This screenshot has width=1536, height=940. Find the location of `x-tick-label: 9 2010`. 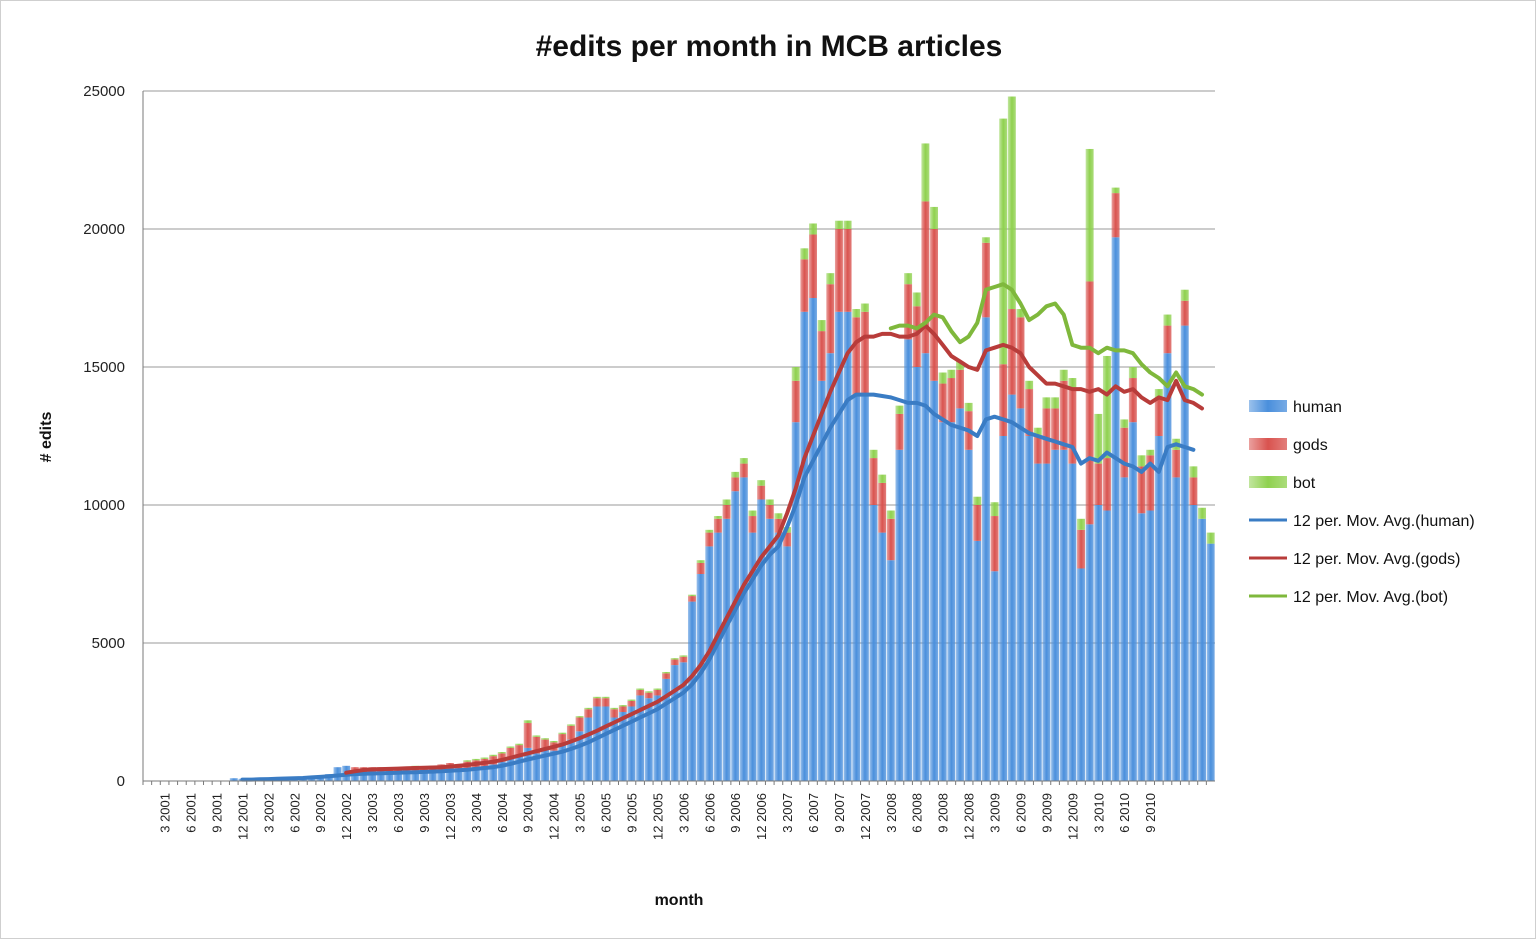

x-tick-label: 9 2010 is located at coordinates (1150, 813).